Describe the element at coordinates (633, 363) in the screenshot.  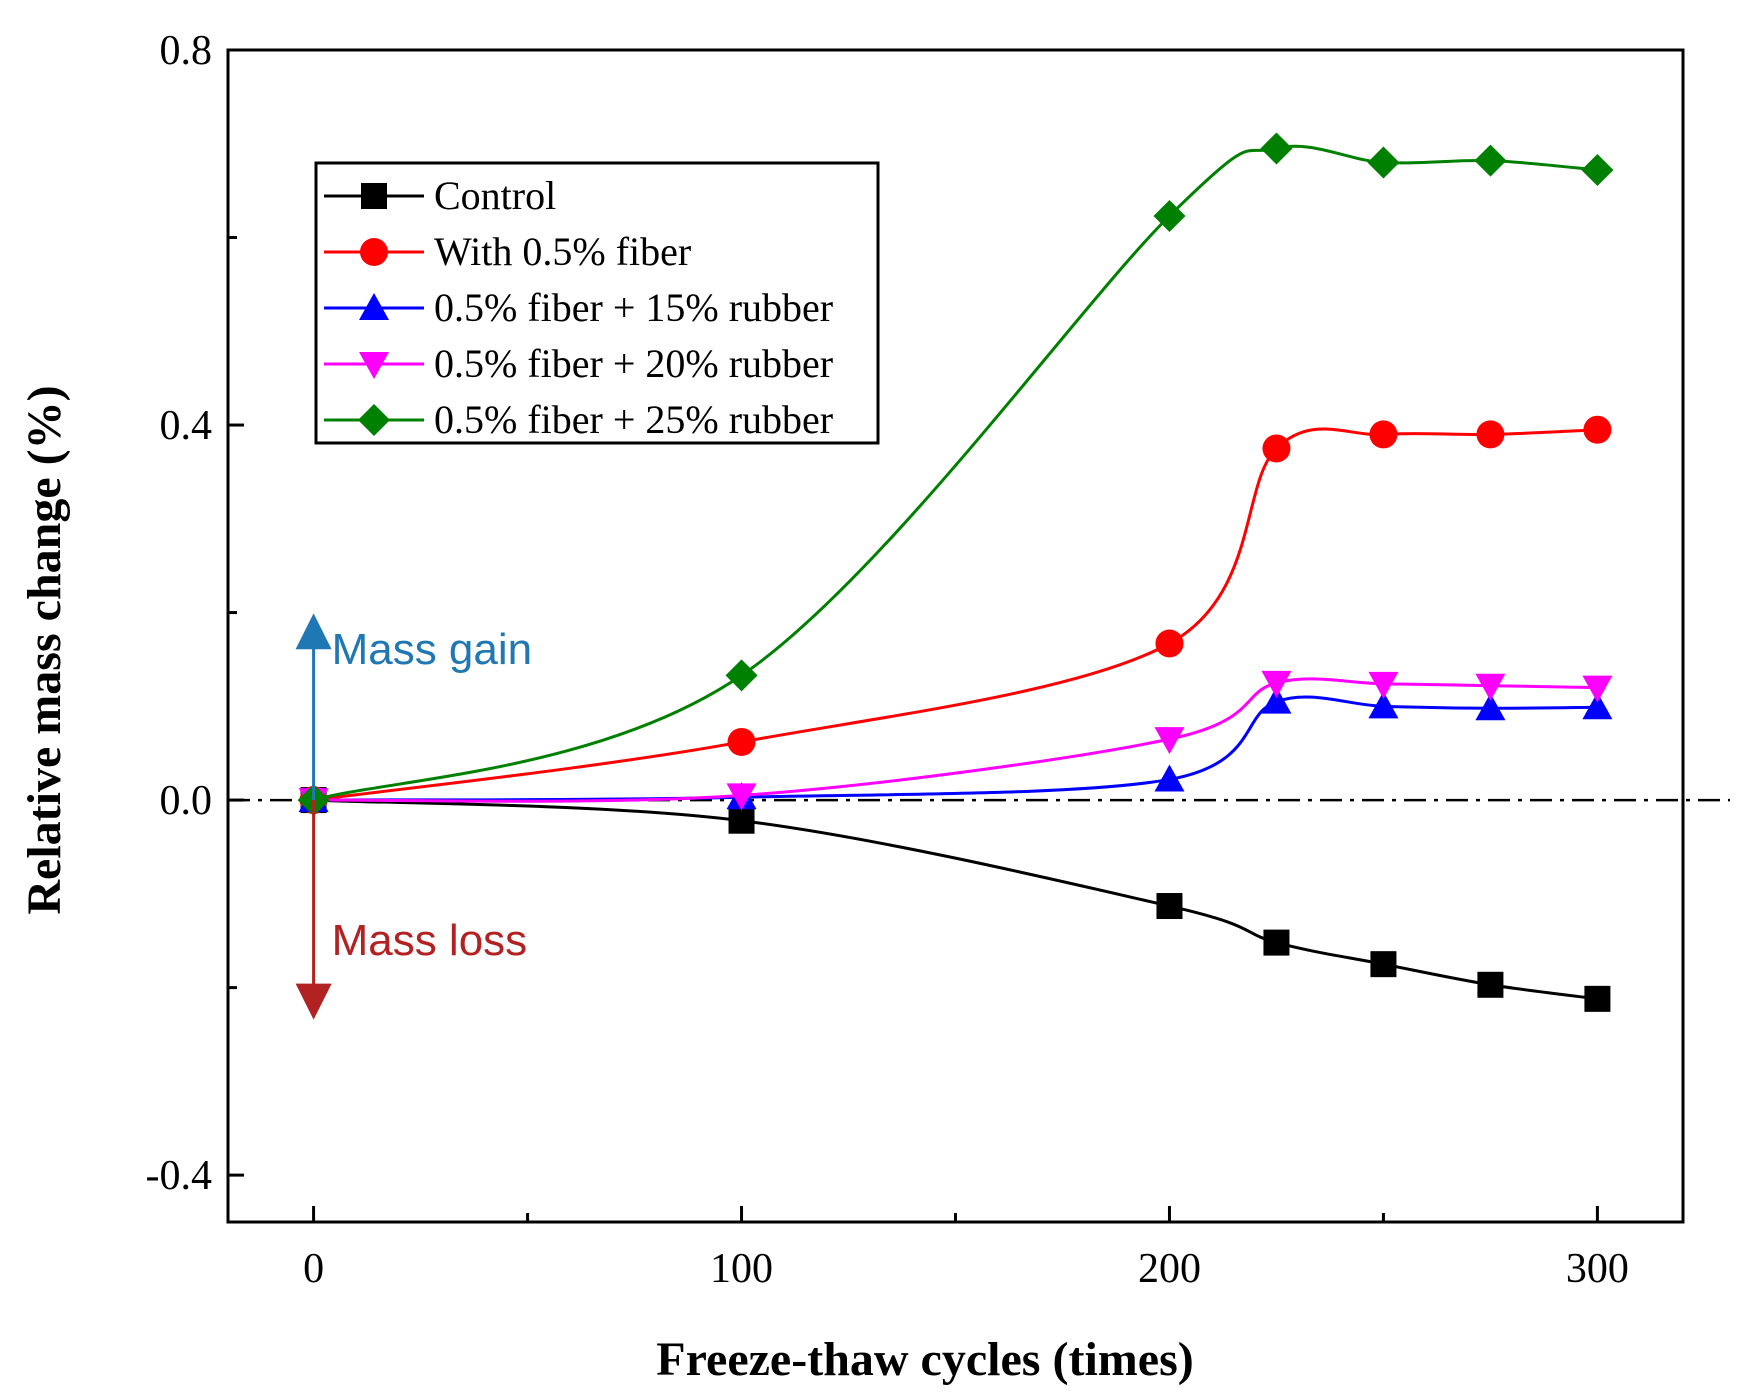
I see `legend-label: 0.5% fiber + 20% rubber` at that location.